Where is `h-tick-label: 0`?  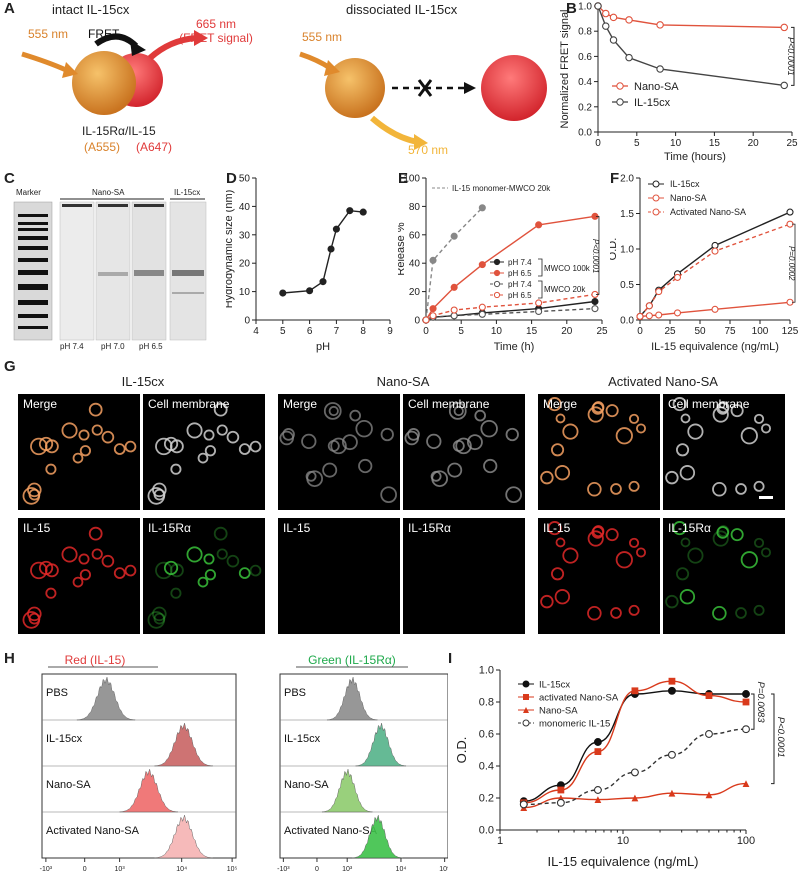
h-tick-label: 0 is located at coordinates (317, 868).